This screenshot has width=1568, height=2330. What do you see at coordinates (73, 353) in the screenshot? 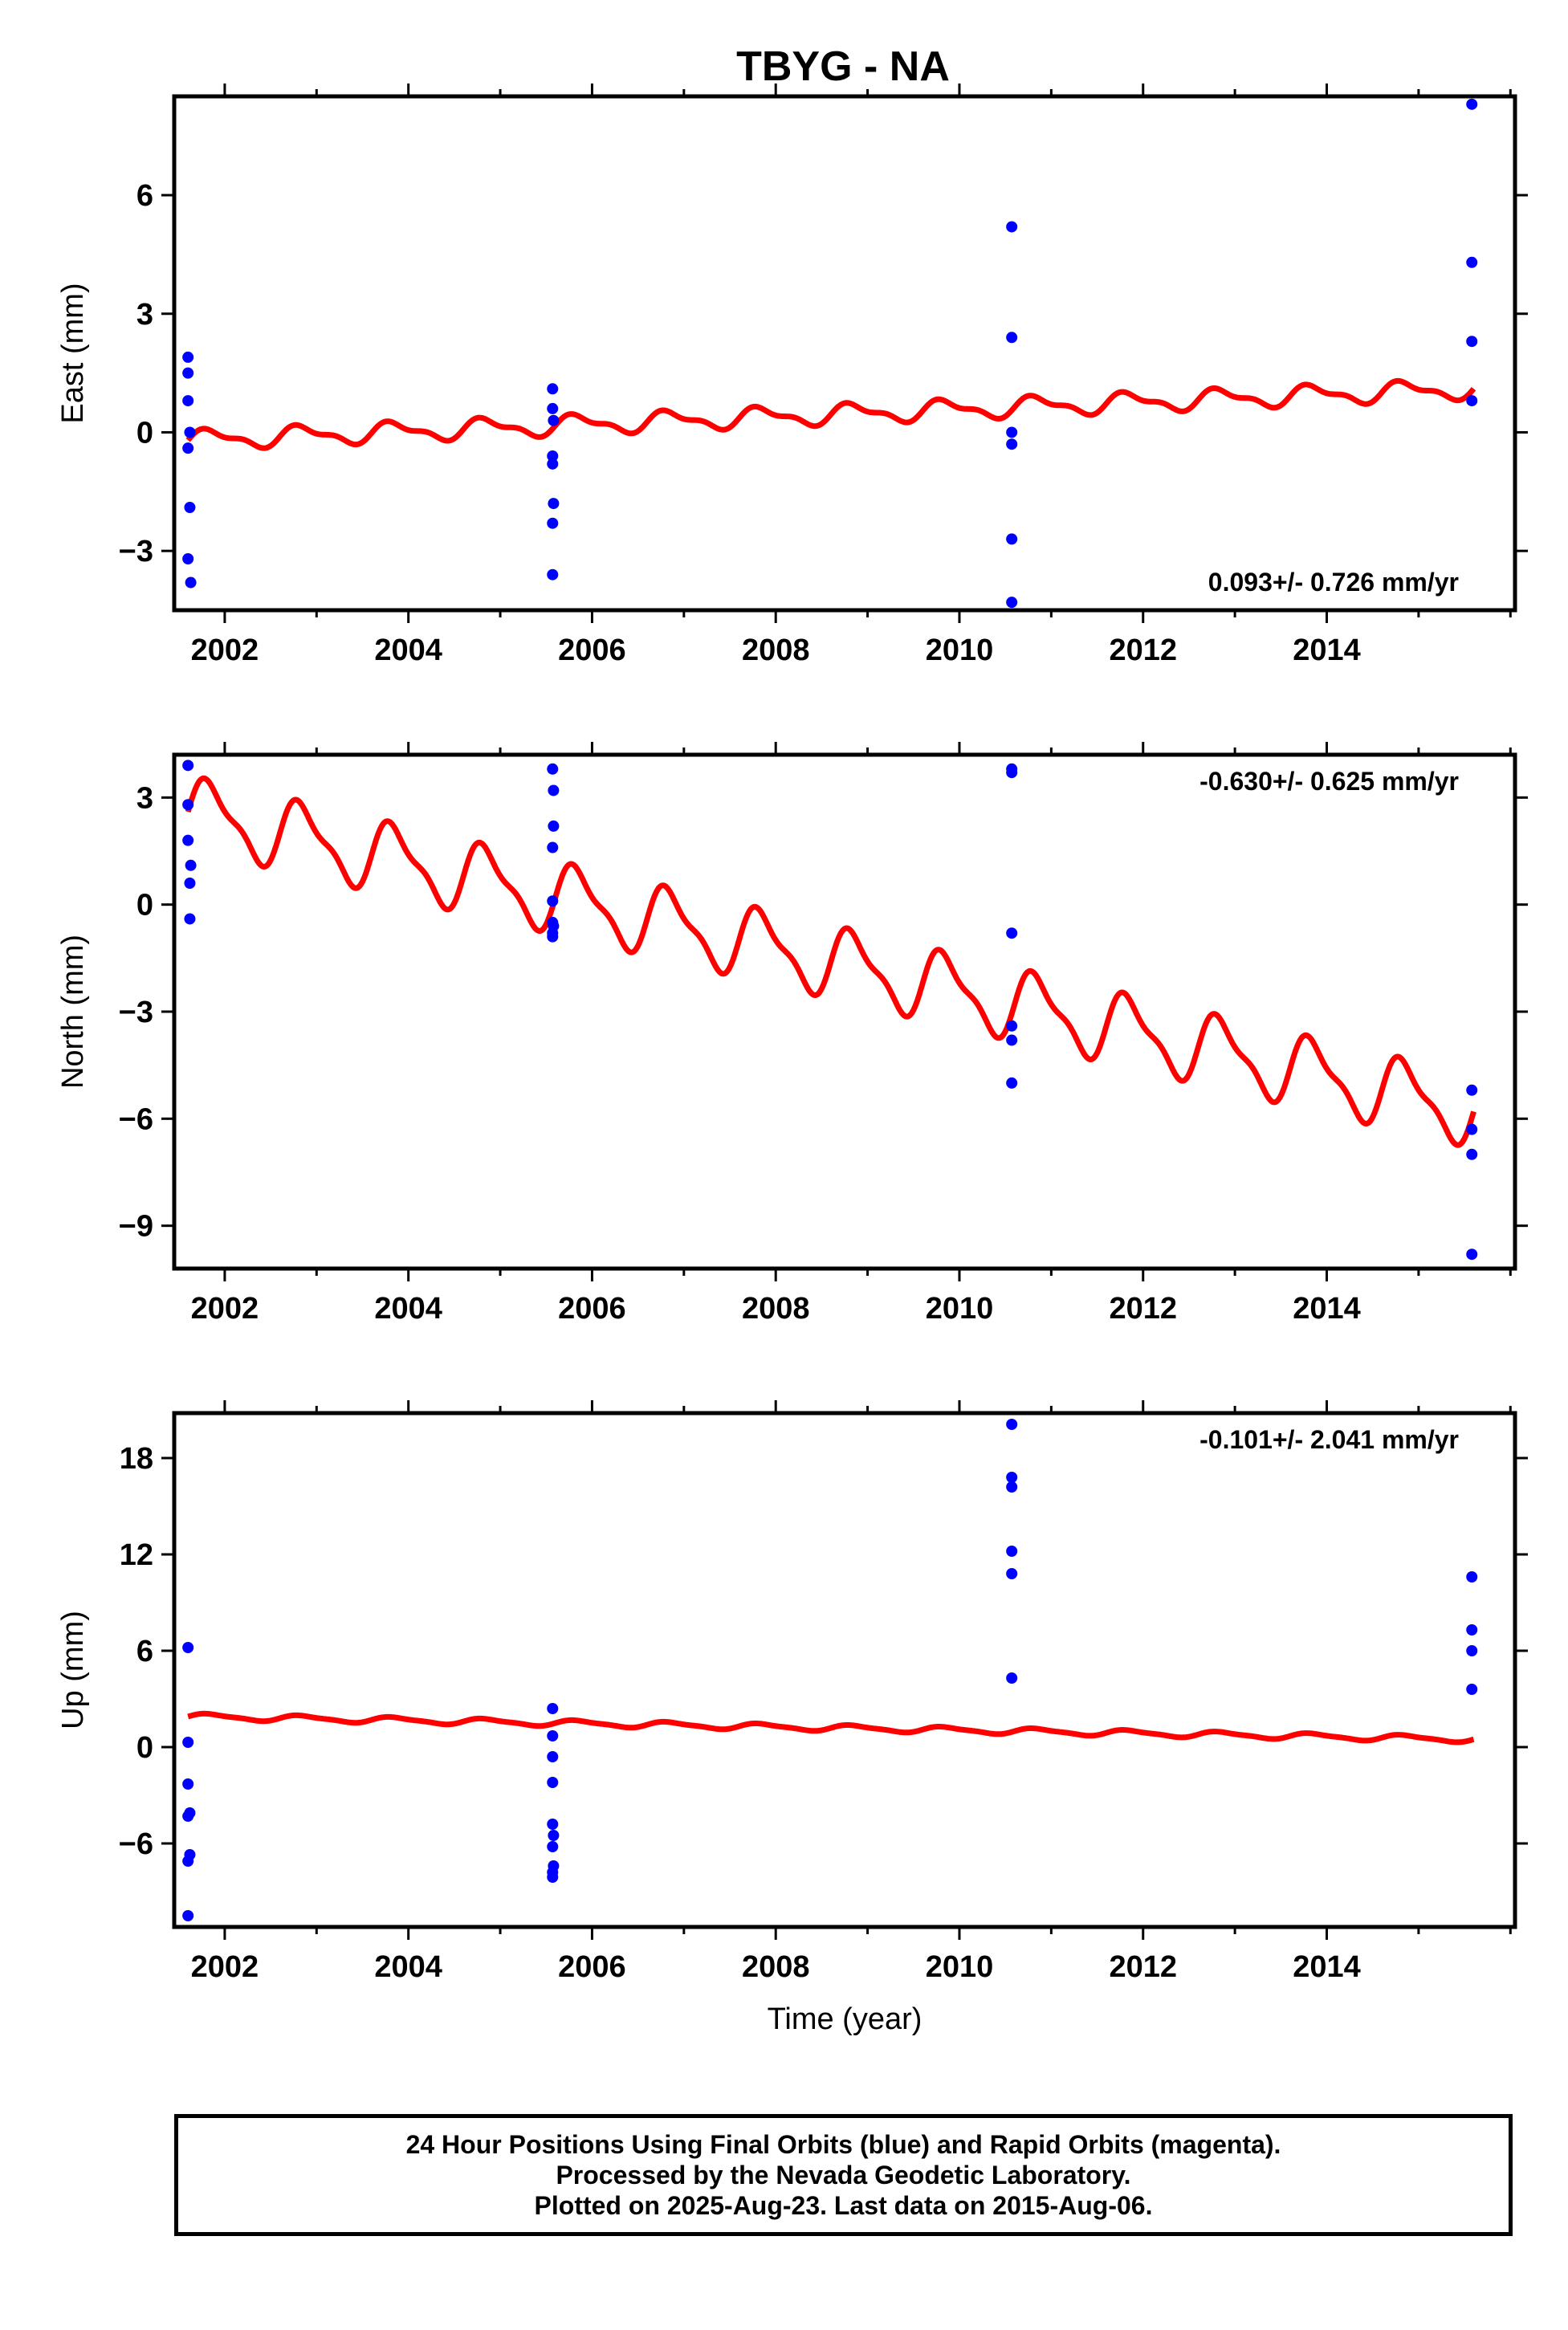
I see `y-axis-label: East (mm)` at bounding box center [73, 353].